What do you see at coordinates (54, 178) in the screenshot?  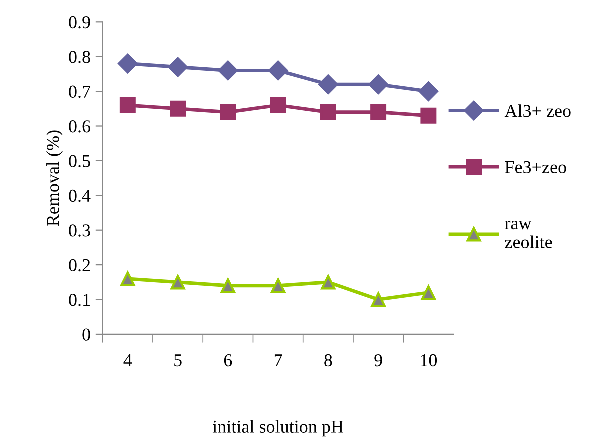 I see `y-axis-title: Removal (%)` at bounding box center [54, 178].